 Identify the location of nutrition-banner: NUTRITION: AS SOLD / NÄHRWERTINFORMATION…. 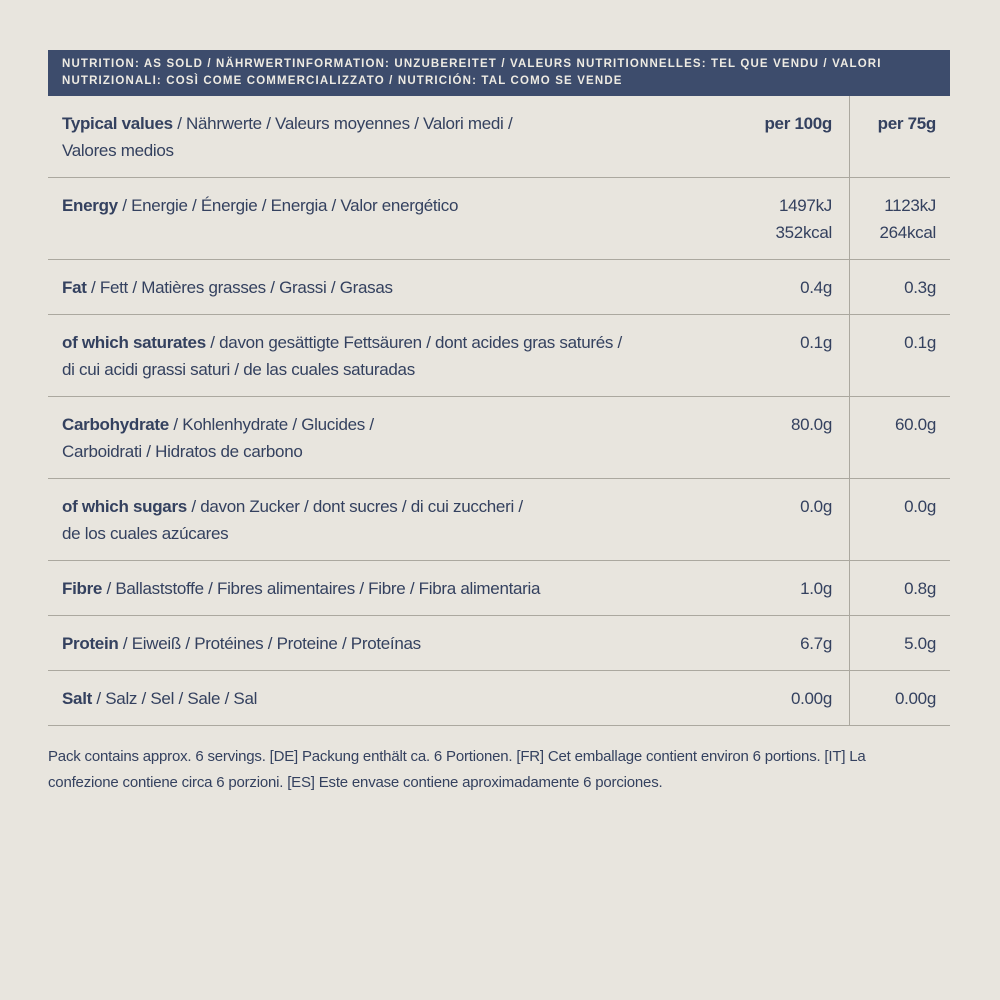
(499, 73).